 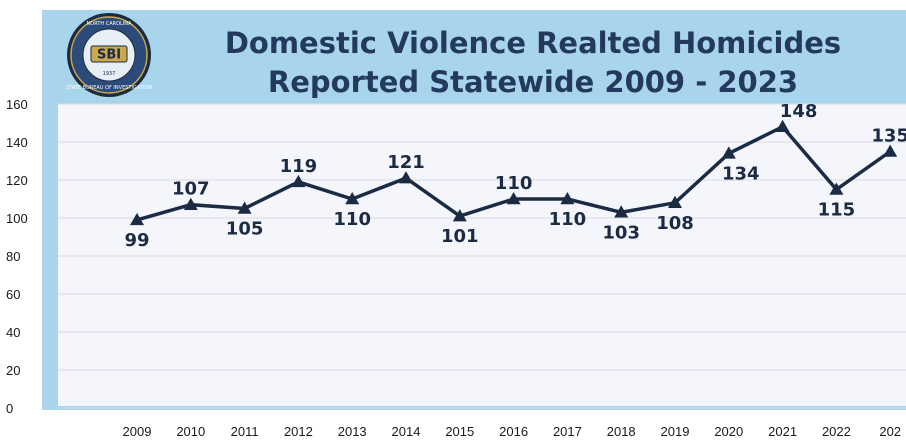 What do you see at coordinates (109, 74) in the screenshot?
I see `seal-year-text: 1937` at bounding box center [109, 74].